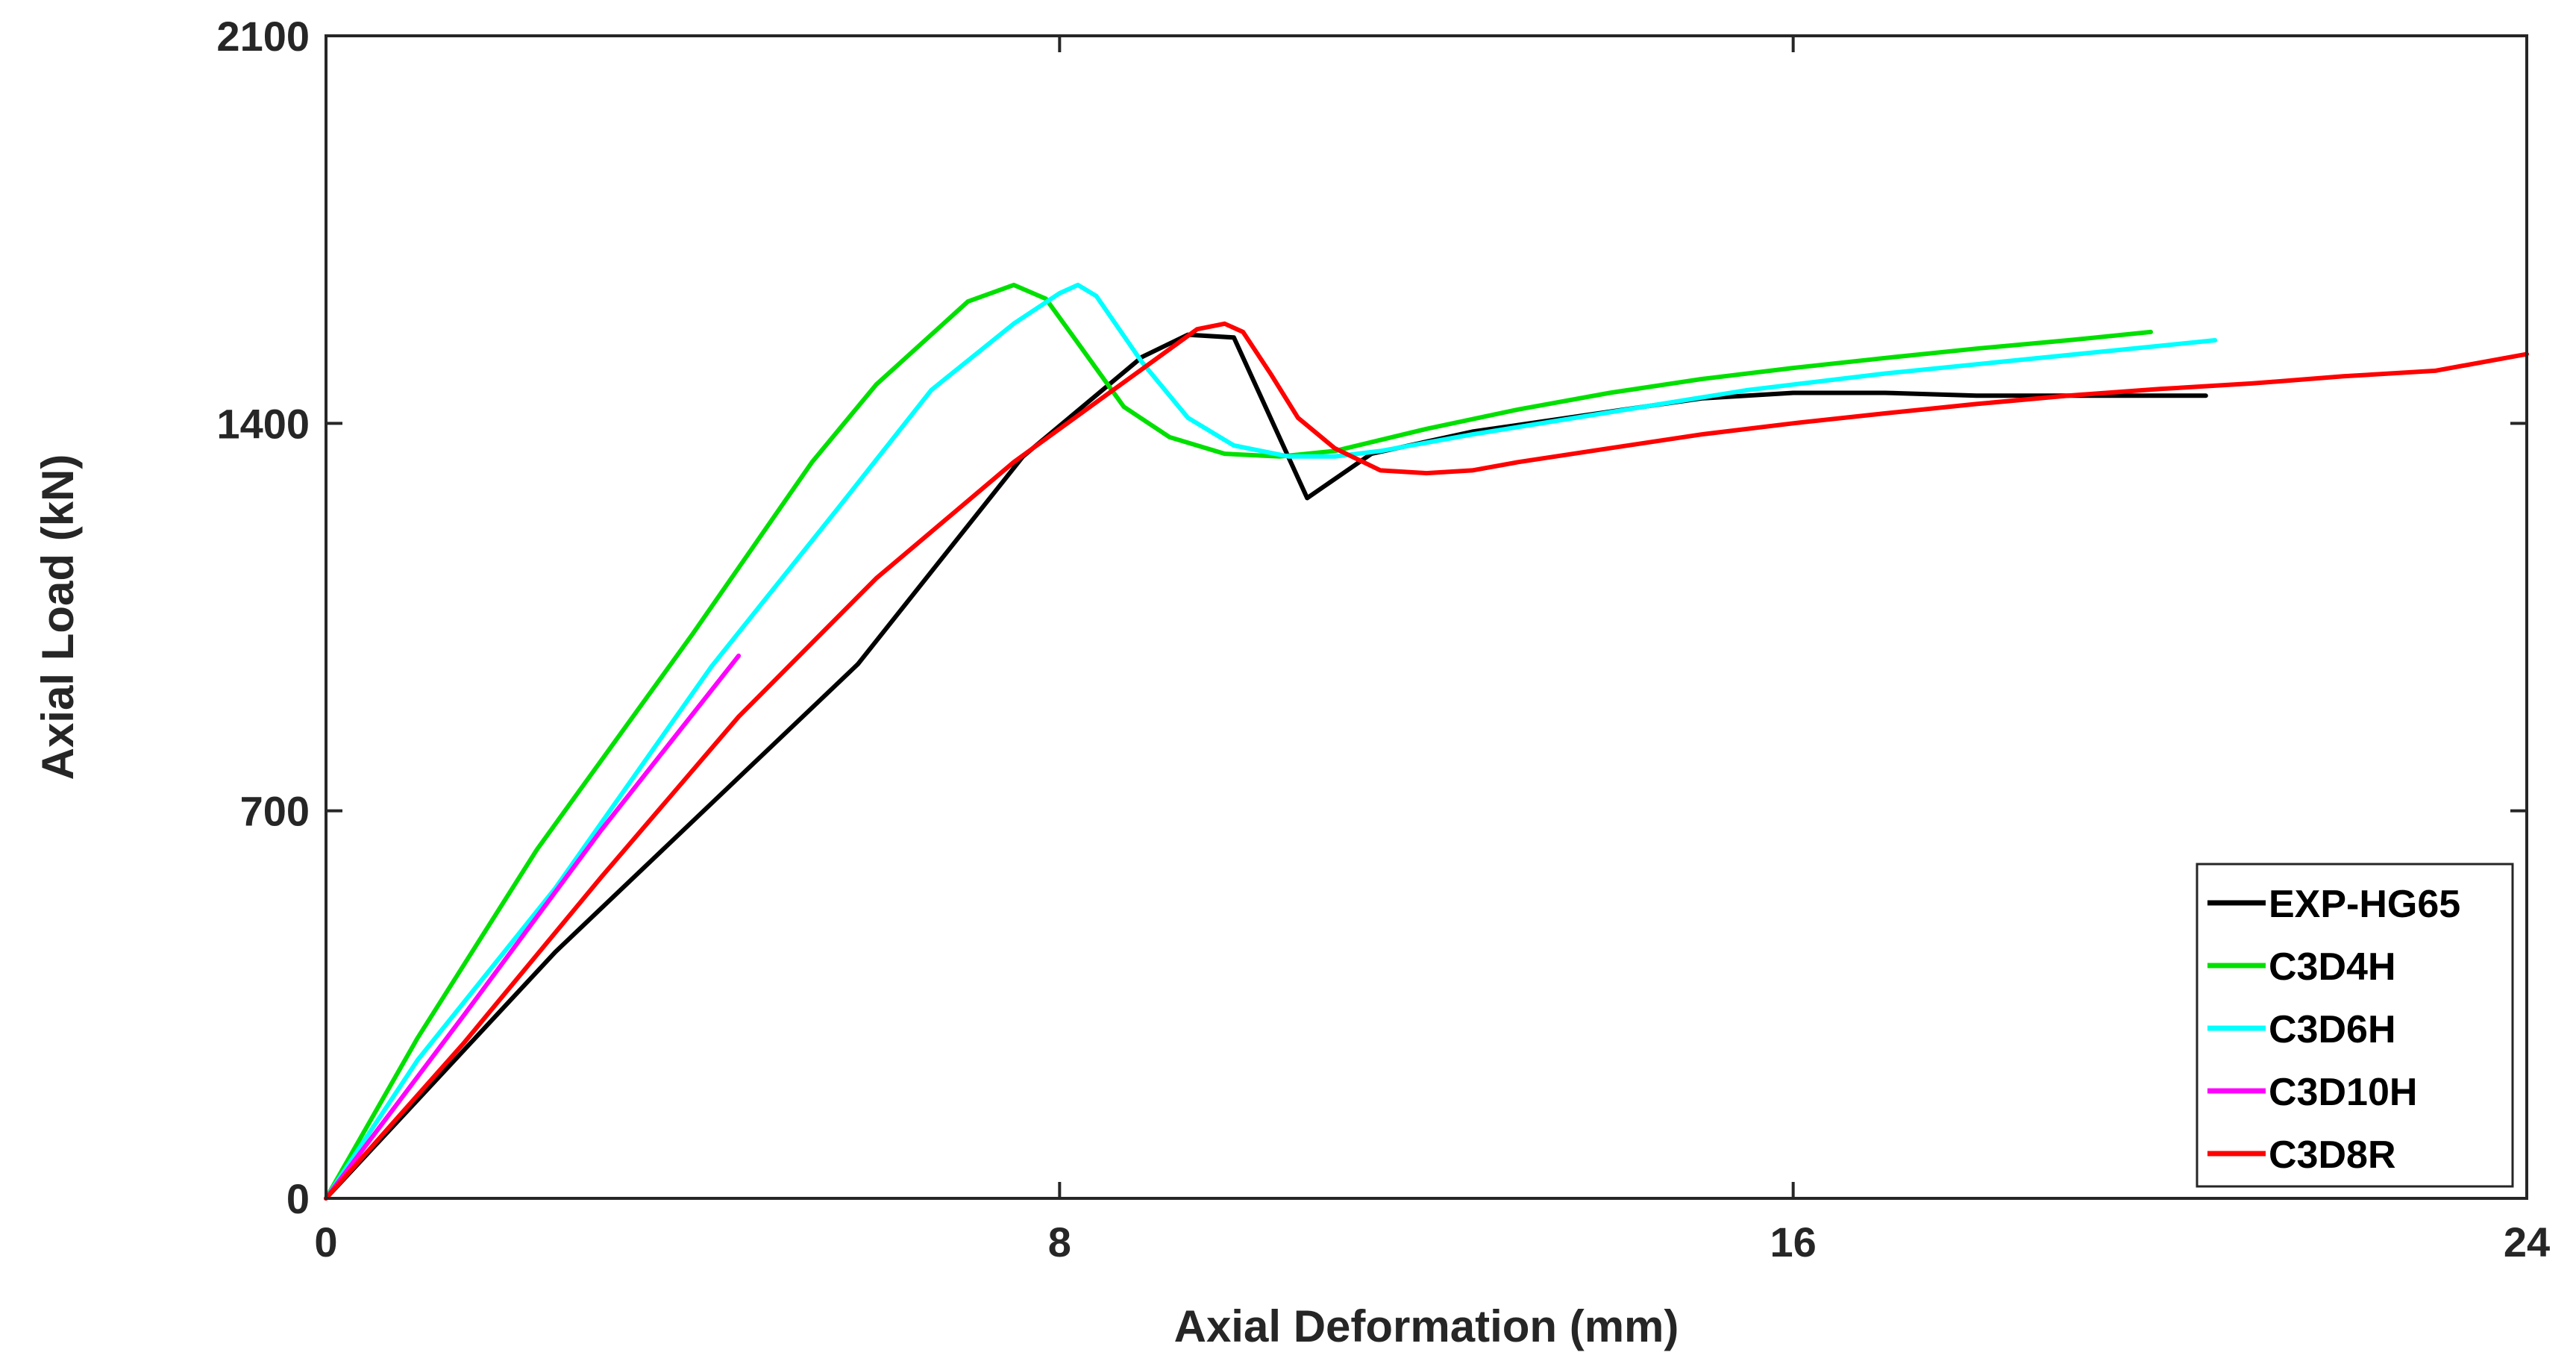 The height and width of the screenshot is (1364, 2576). I want to click on x-tick-label: 16, so click(1793, 1242).